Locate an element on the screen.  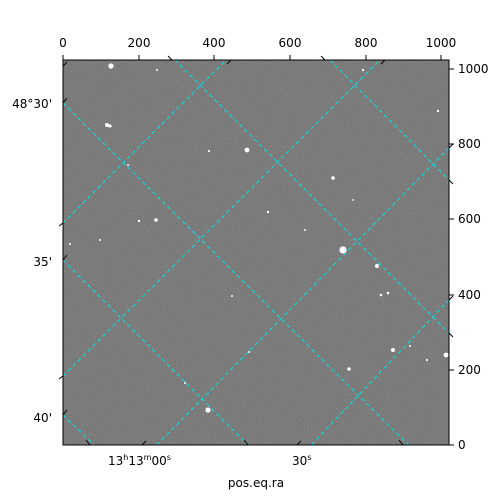
ra-tick-label: 13h13m00s is located at coordinates (139, 460).